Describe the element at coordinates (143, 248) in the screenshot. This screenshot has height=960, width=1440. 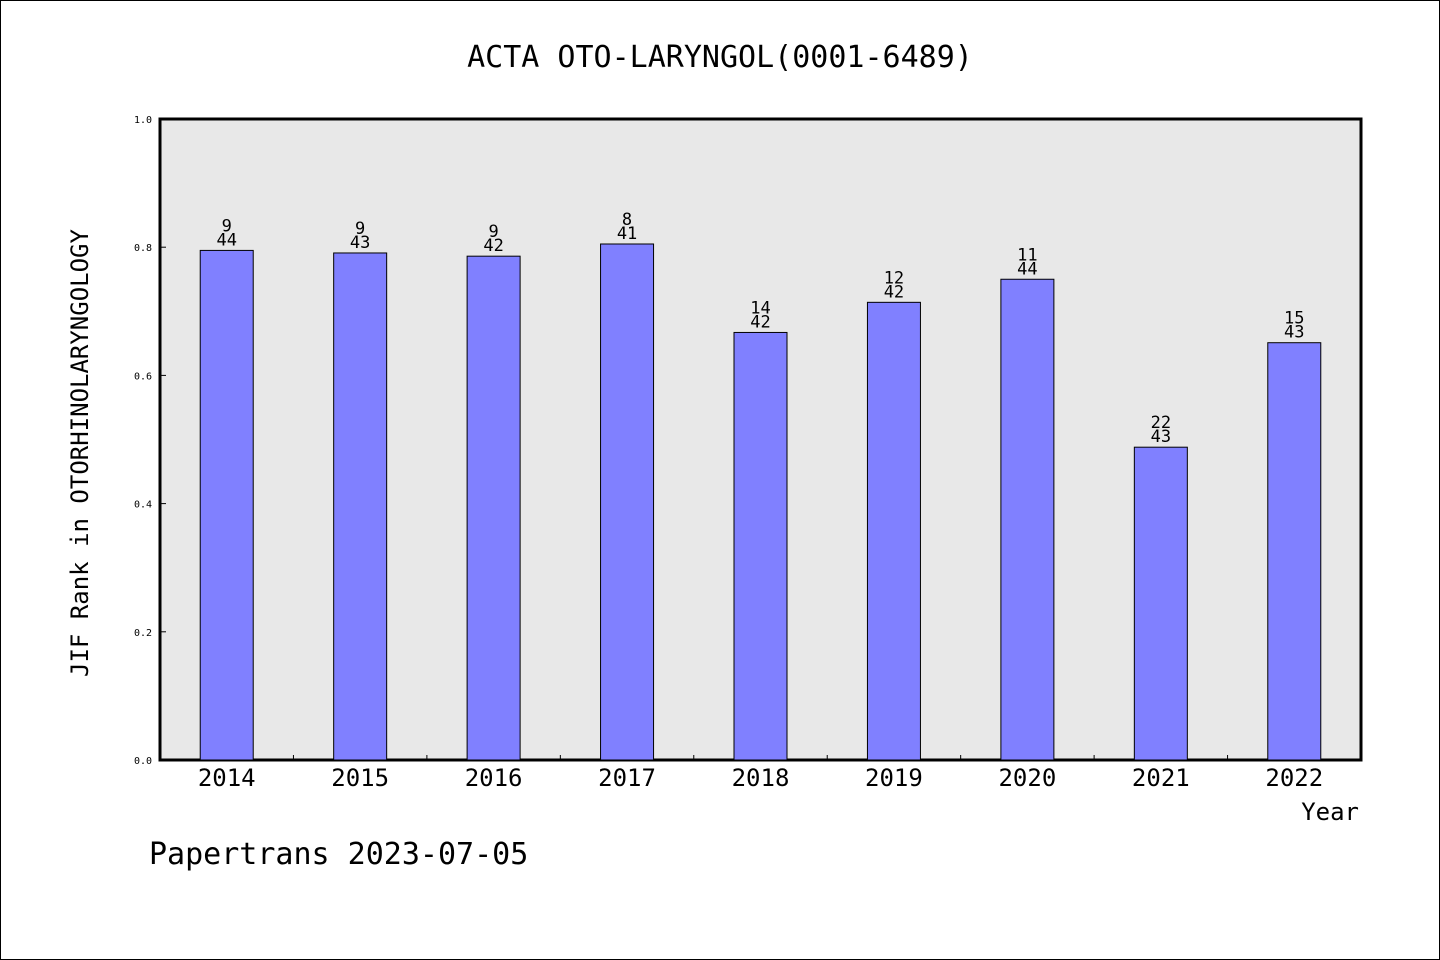
I see `y-tick-label: 0.8` at that location.